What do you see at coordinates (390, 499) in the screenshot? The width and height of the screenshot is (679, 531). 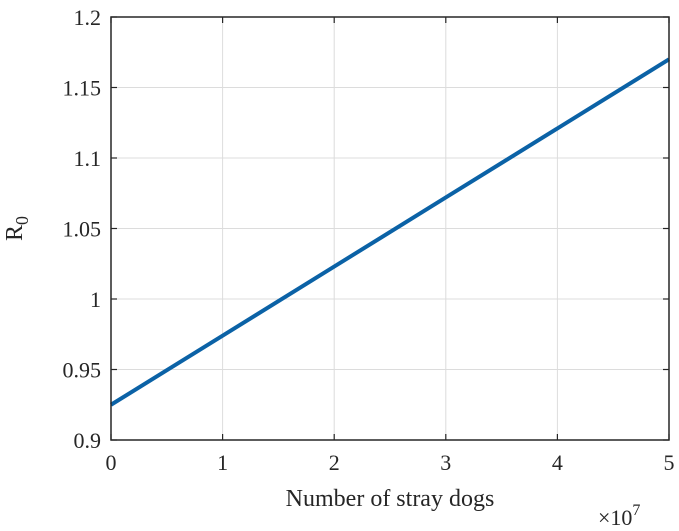 I see `x-axis-label: Number of stray dogs` at bounding box center [390, 499].